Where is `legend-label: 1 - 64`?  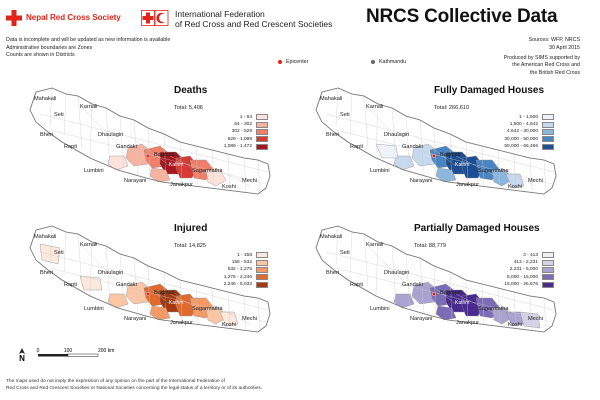
legend-label: 1 - 64 is located at coordinates (245, 117).